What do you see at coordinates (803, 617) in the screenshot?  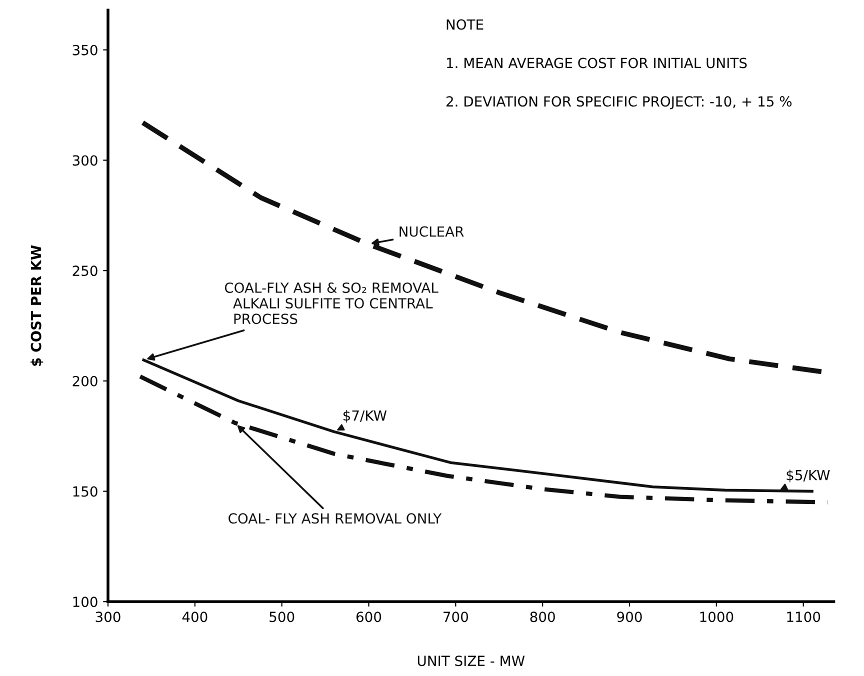 I see `x-tick-label: 1100` at bounding box center [803, 617].